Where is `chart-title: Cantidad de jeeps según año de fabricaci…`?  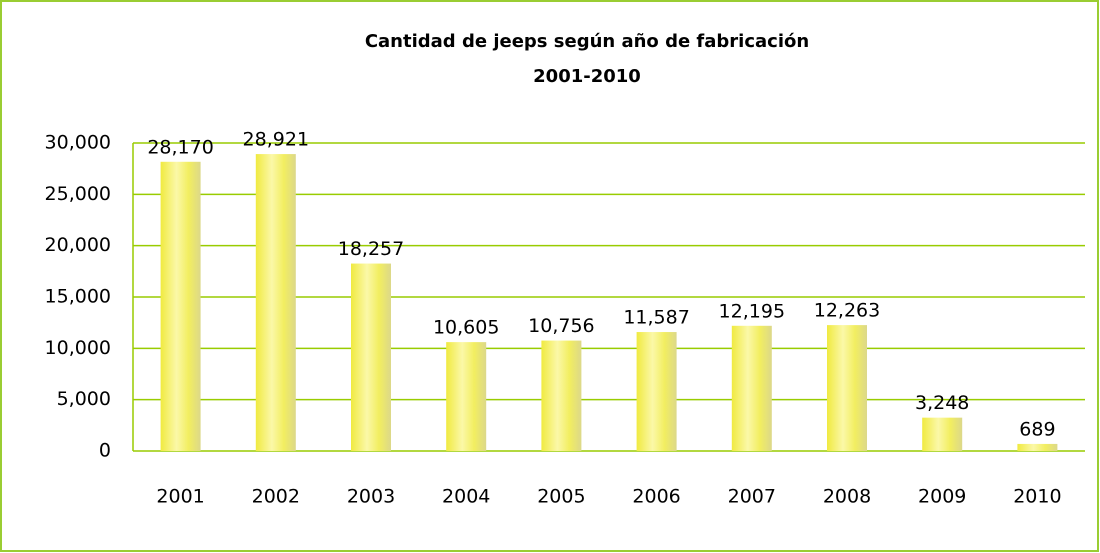 chart-title: Cantidad de jeeps según año de fabricaci… is located at coordinates (587, 41).